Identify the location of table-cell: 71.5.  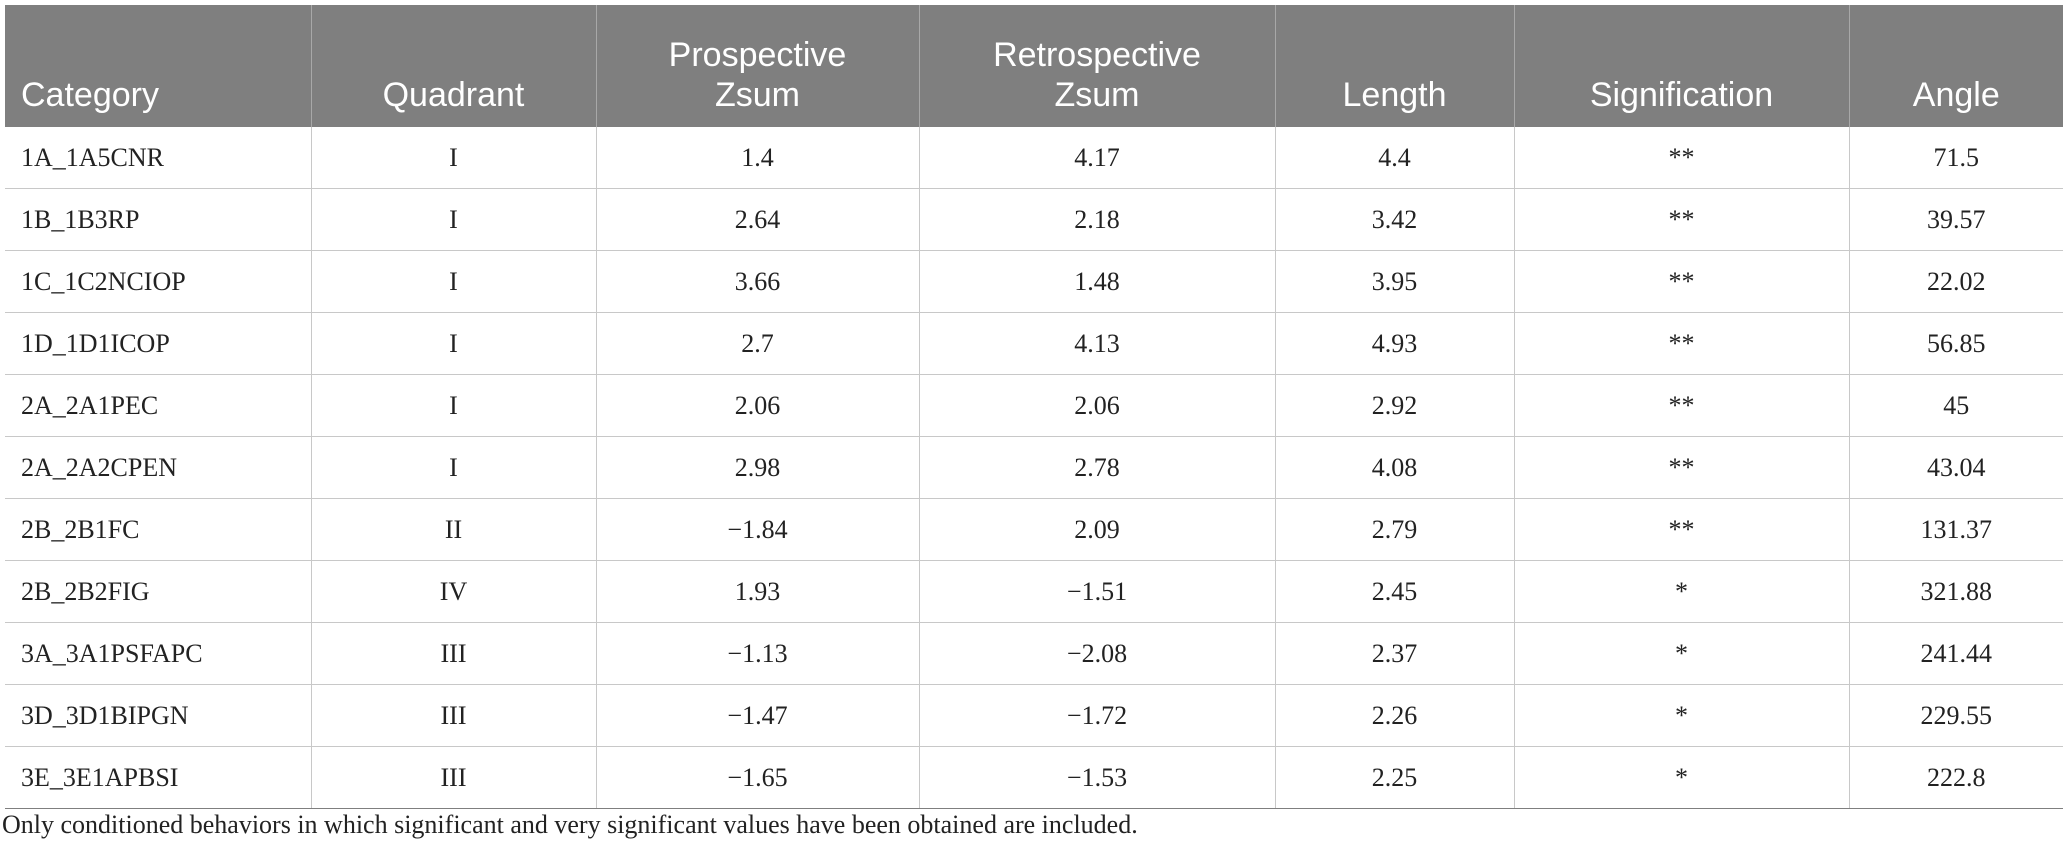
(1956, 158).